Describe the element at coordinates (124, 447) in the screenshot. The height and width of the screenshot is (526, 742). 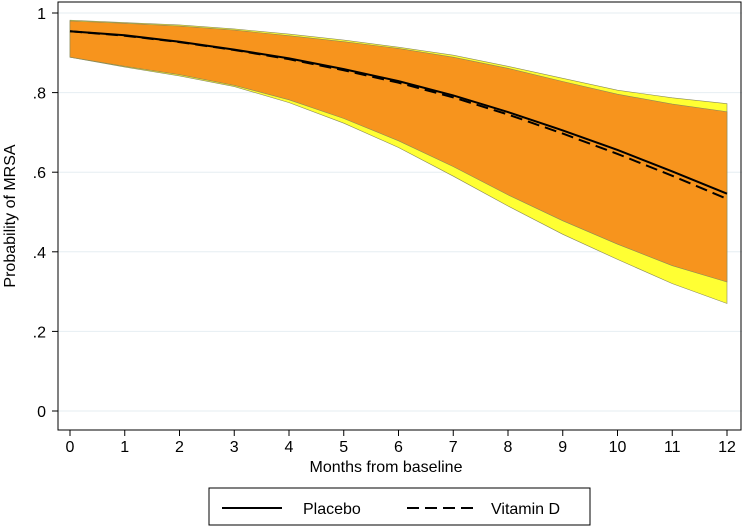
I see `x-tick-label-1: 1` at that location.